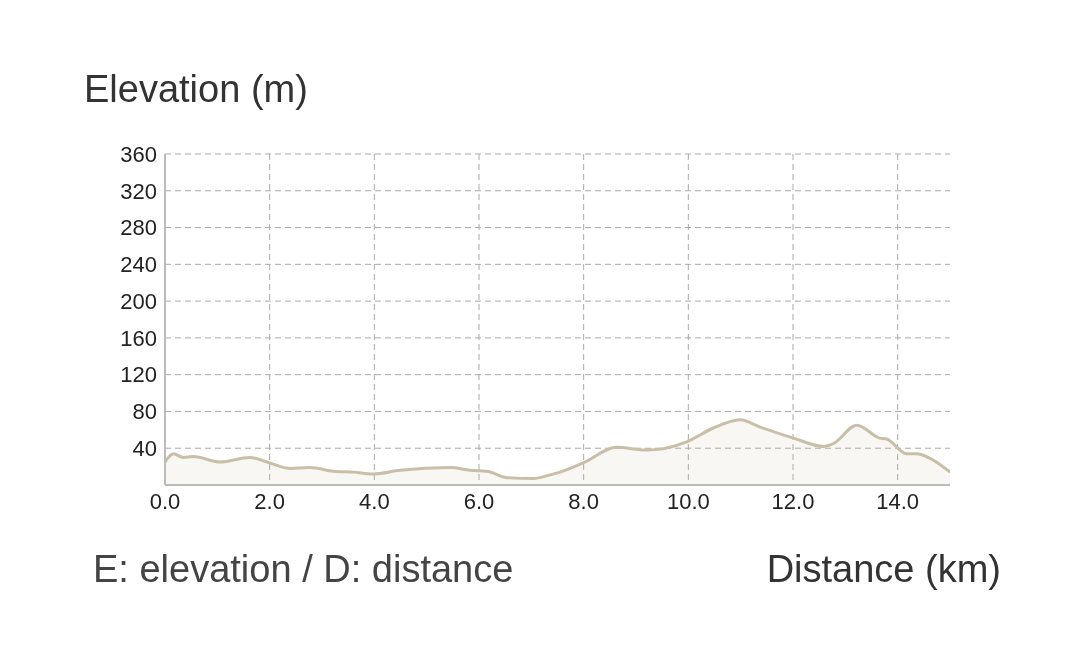 The height and width of the screenshot is (665, 1079). I want to click on x-tick-label: 4.0, so click(374, 501).